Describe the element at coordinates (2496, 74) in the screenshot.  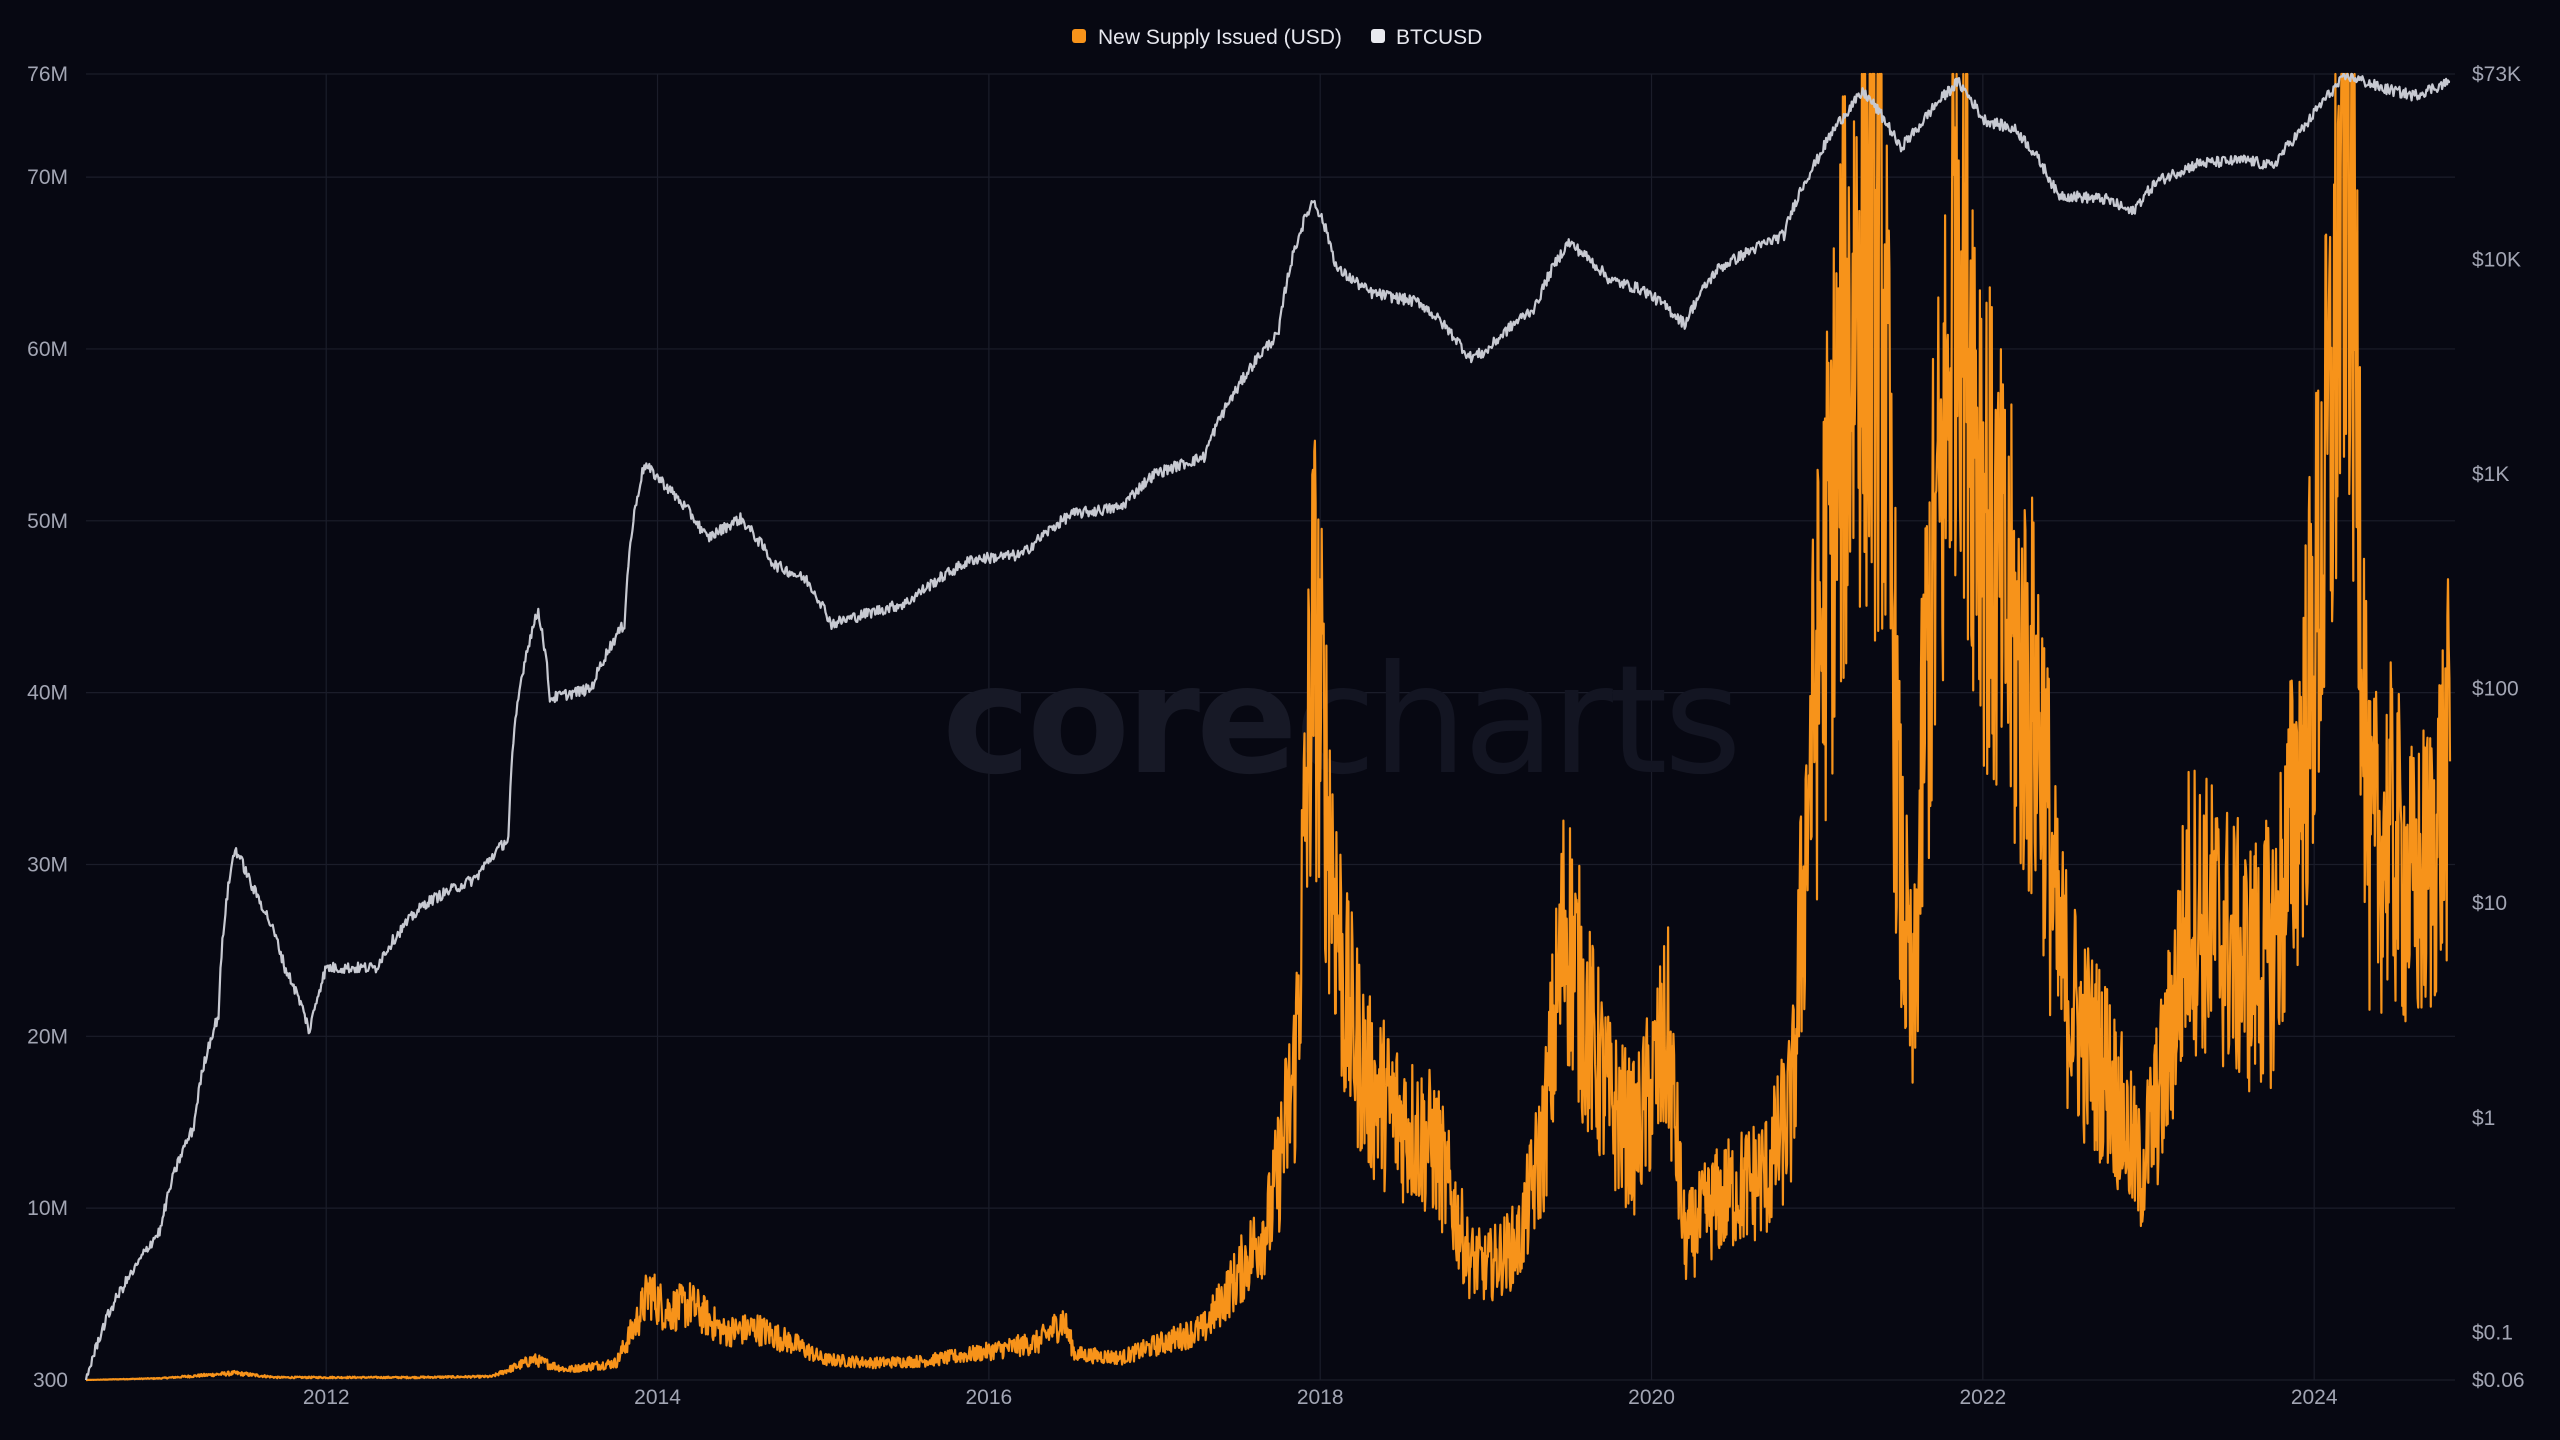
I see `y-right-tick-label: $73K` at that location.